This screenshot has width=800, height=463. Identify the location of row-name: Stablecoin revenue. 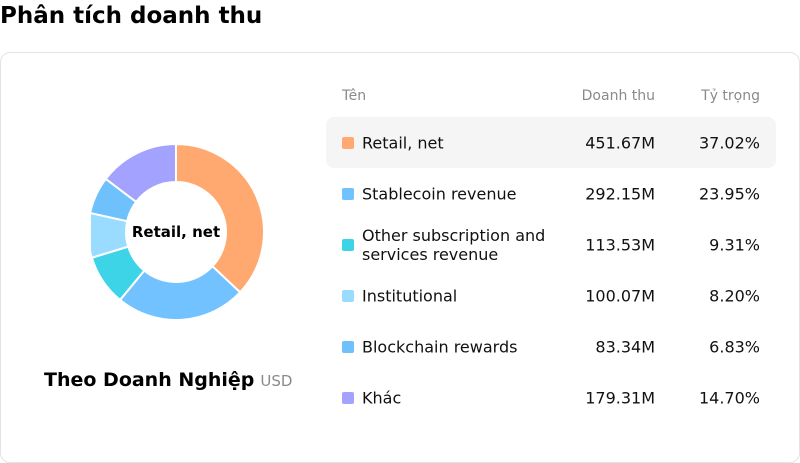
(439, 193).